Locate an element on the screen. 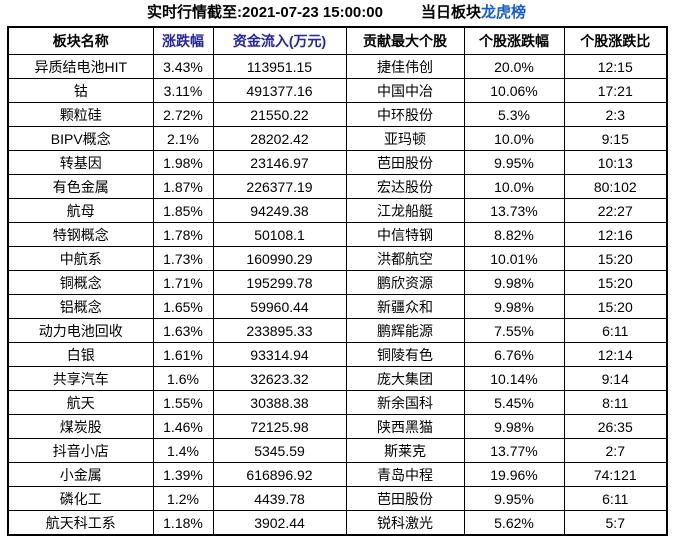 The image size is (673, 560). stock-name-link: 新疆众和 is located at coordinates (405, 306).